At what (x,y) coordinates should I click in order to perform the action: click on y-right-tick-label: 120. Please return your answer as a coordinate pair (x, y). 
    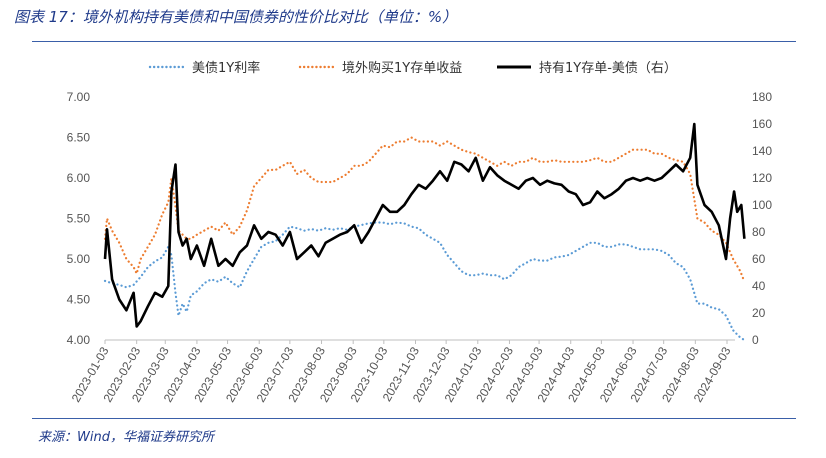
    Looking at the image, I should click on (762, 178).